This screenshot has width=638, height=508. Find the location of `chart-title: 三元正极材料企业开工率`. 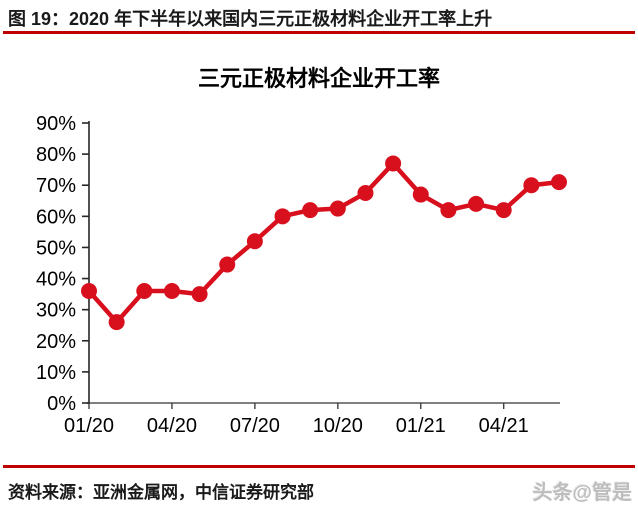

chart-title: 三元正极材料企业开工率 is located at coordinates (318, 78).